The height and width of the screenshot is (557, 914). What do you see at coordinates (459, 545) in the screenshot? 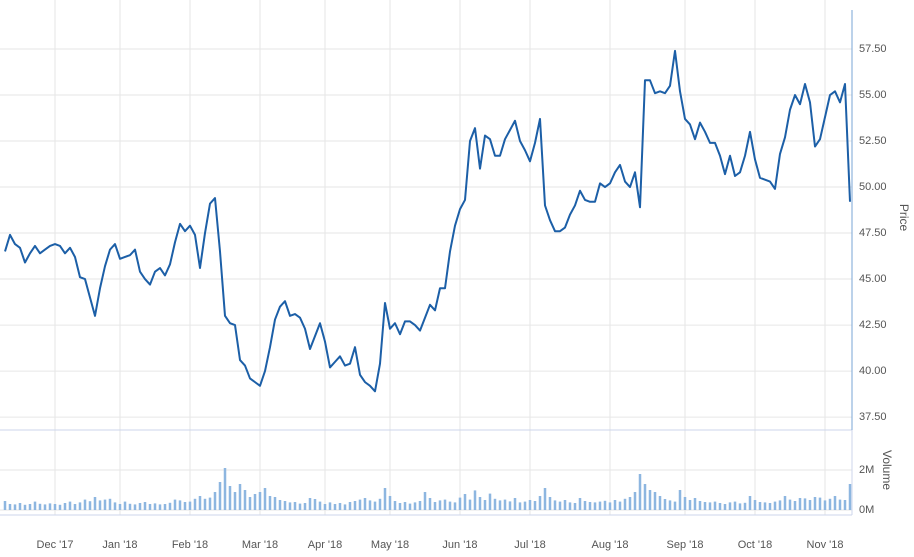
I see `x-tick-label: Jun '18` at bounding box center [459, 545].